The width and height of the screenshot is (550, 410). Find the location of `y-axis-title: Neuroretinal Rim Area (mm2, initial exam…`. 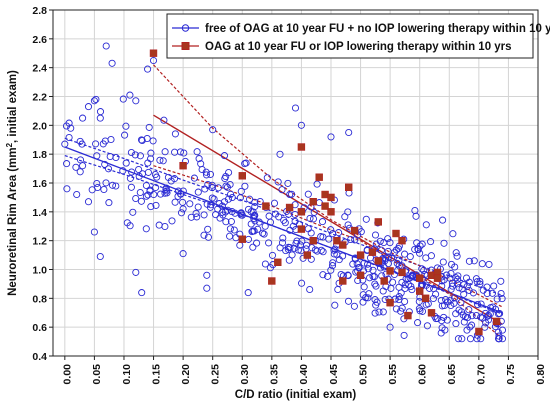

y-axis-title: Neuroretinal Rim Area (mm2, initial exam… is located at coordinates (12, 183).